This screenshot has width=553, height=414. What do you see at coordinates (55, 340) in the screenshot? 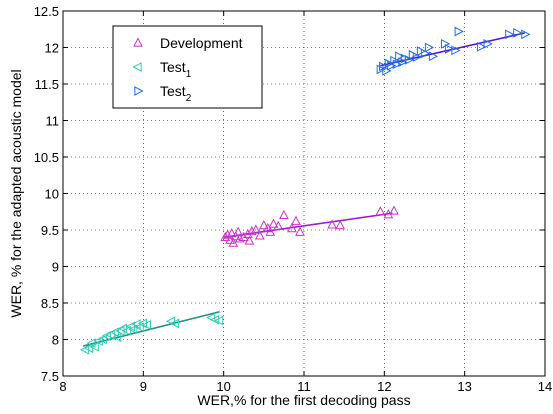
I see `y-tick-label: 8` at bounding box center [55, 340].